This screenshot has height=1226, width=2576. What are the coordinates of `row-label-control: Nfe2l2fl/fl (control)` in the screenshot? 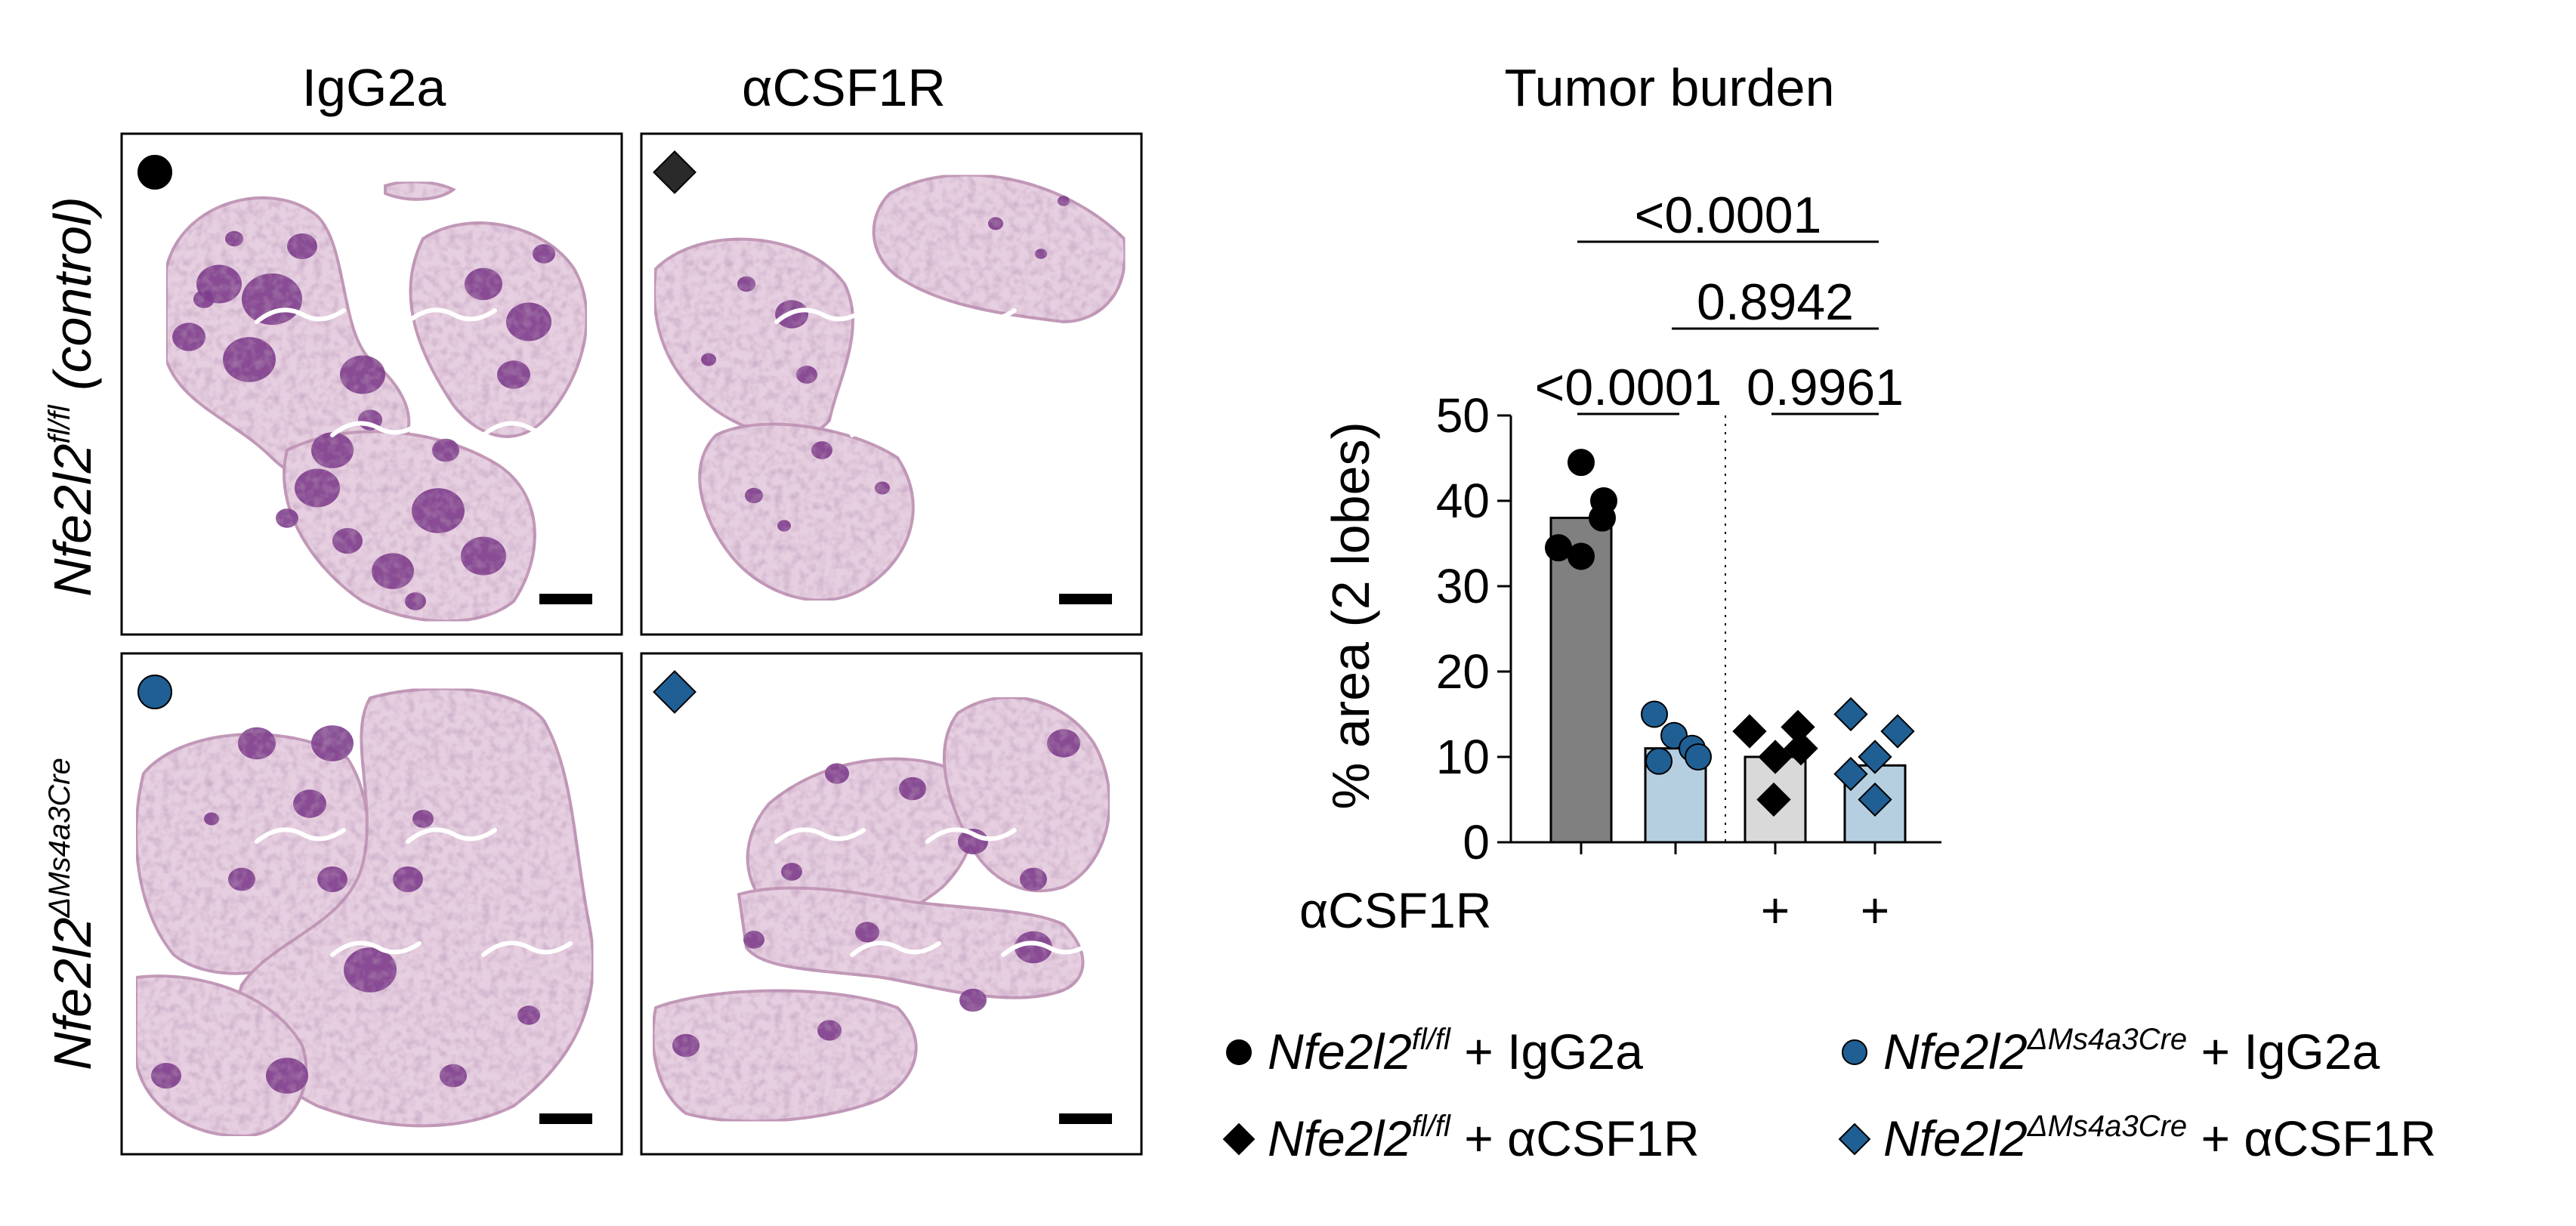 It's located at (72, 396).